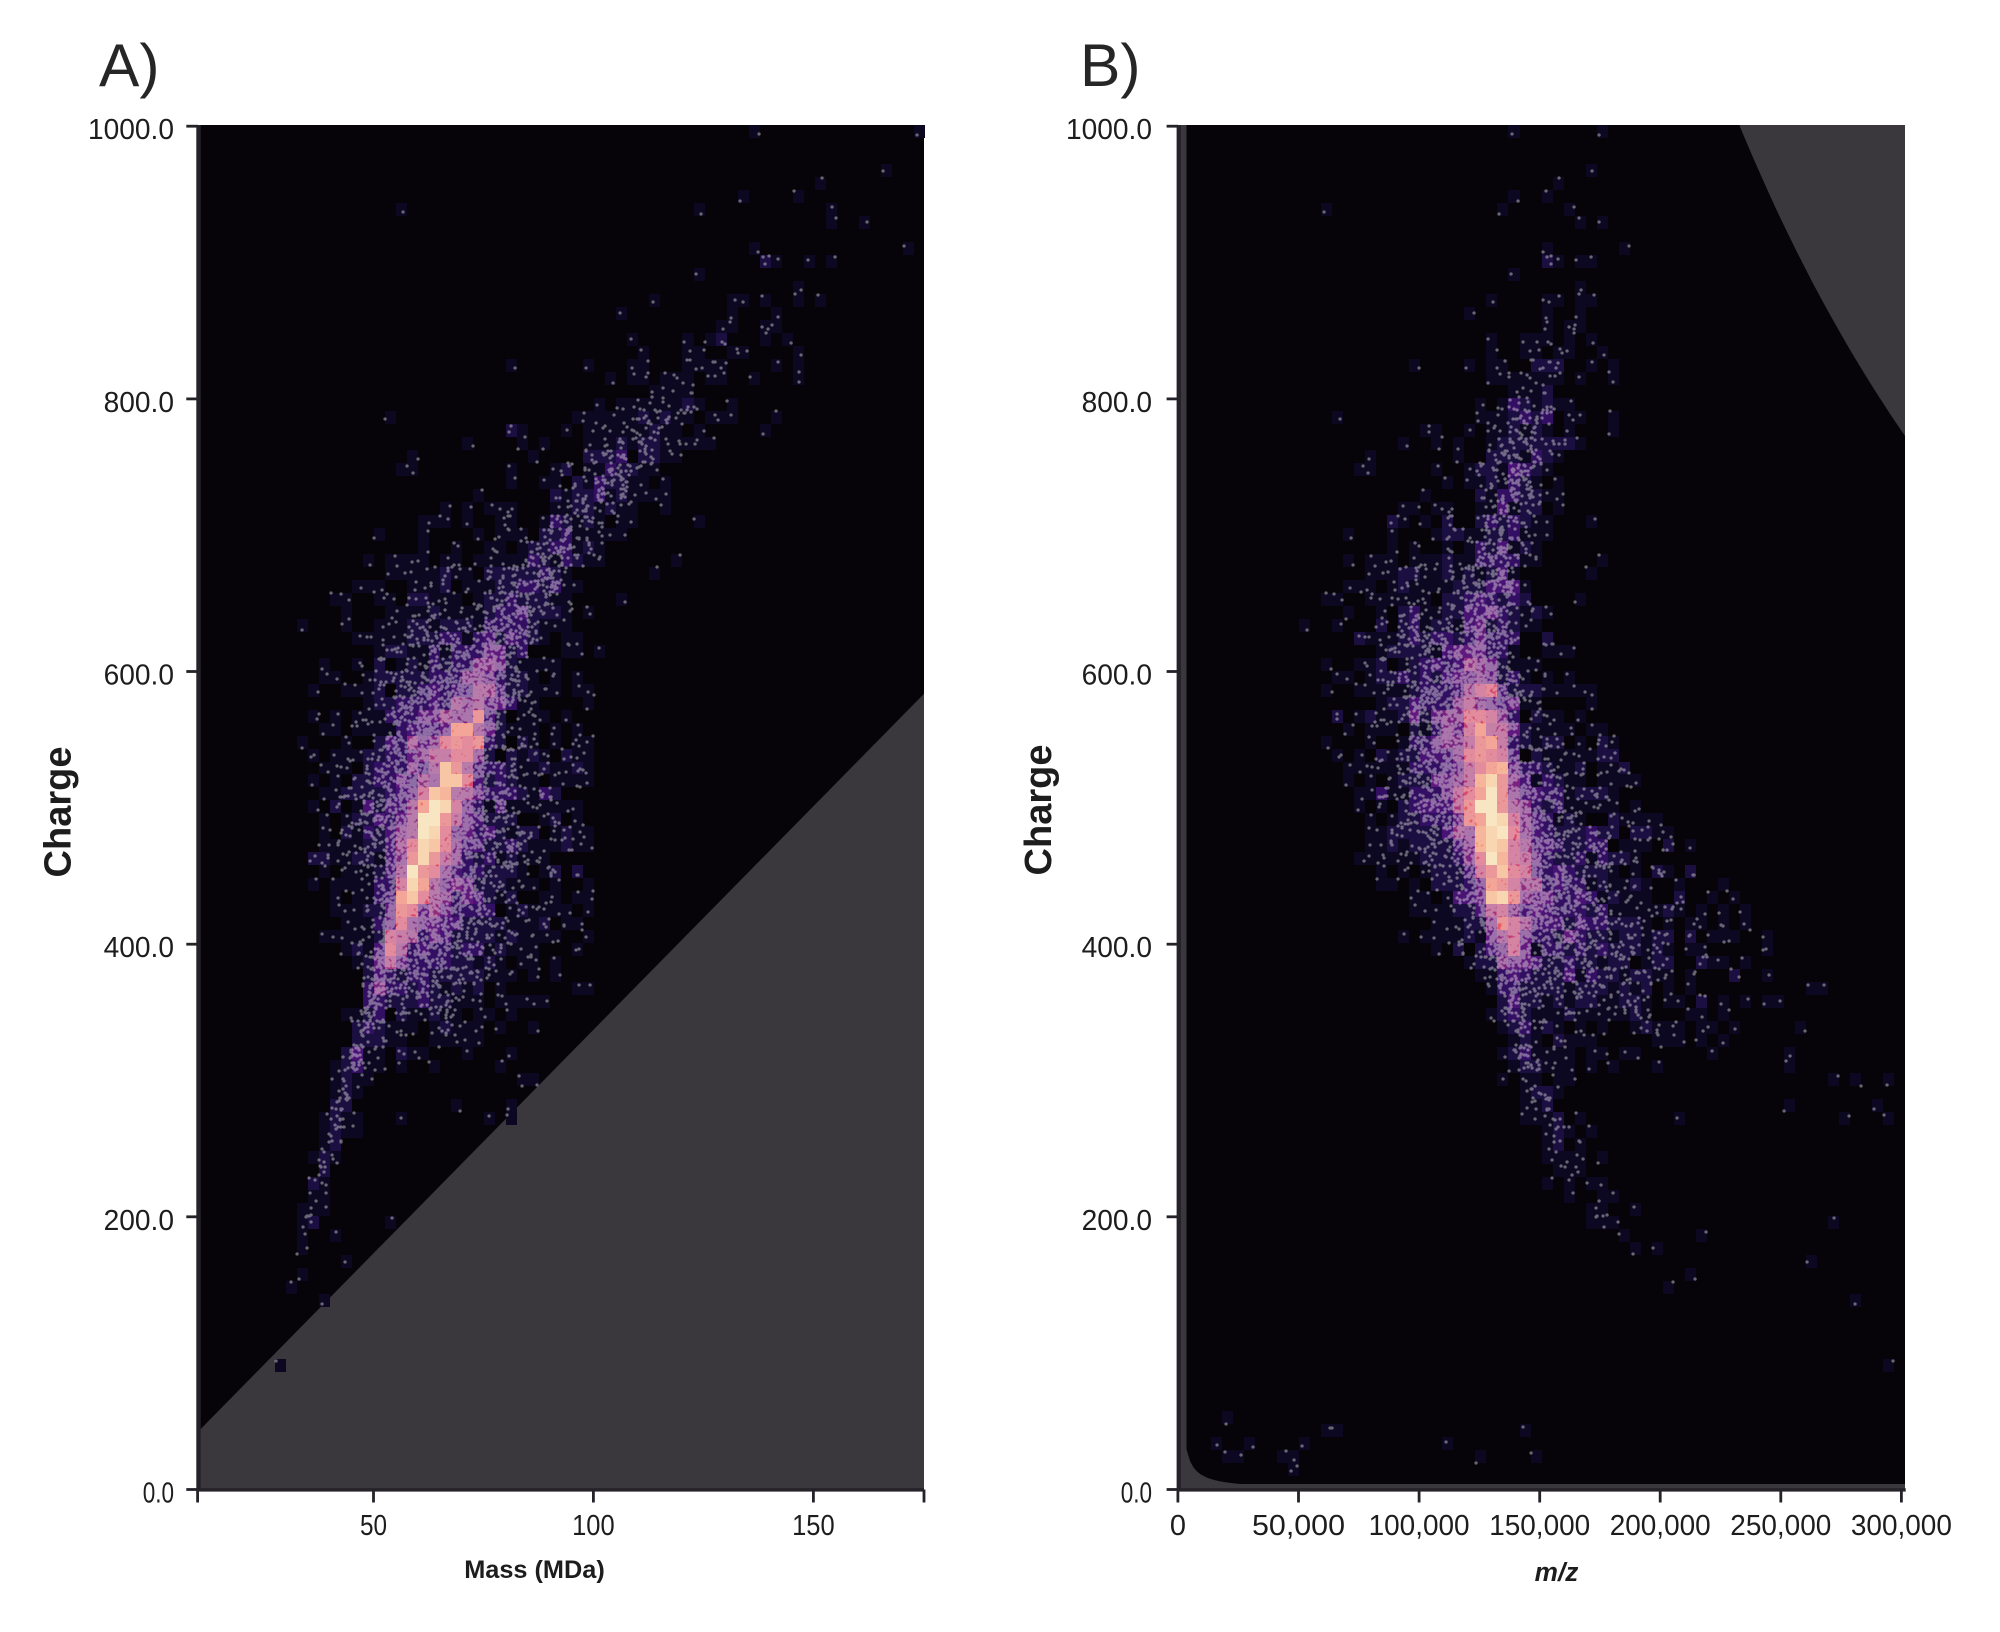 Image resolution: width=2000 pixels, height=1632 pixels. What do you see at coordinates (1539, 1526) in the screenshot?
I see `svg-text: 150,000` at bounding box center [1539, 1526].